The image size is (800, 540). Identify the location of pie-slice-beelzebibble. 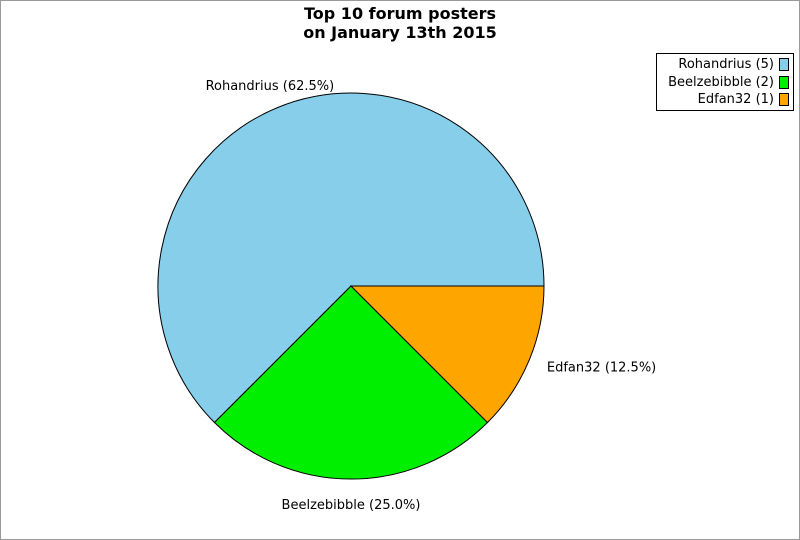
(351, 382).